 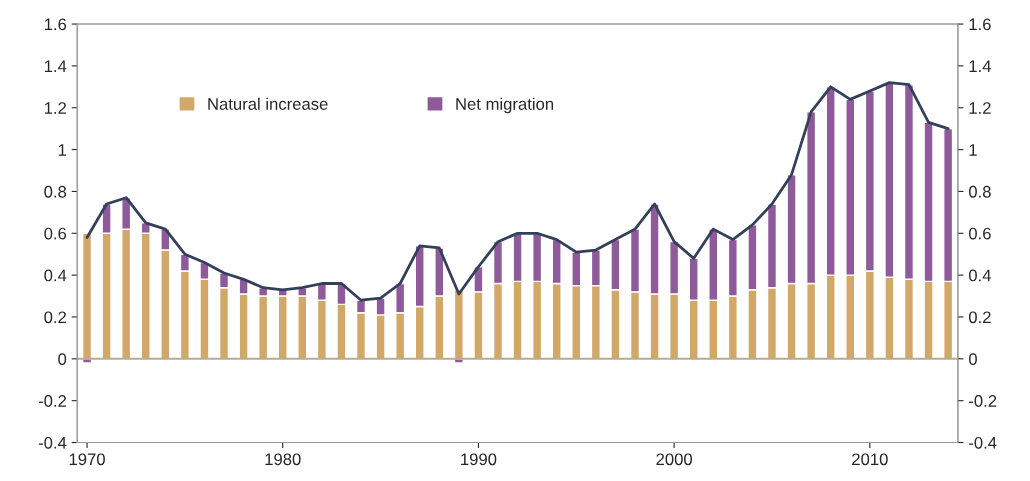 What do you see at coordinates (980, 108) in the screenshot?
I see `y2-tick-label: 1.2` at bounding box center [980, 108].